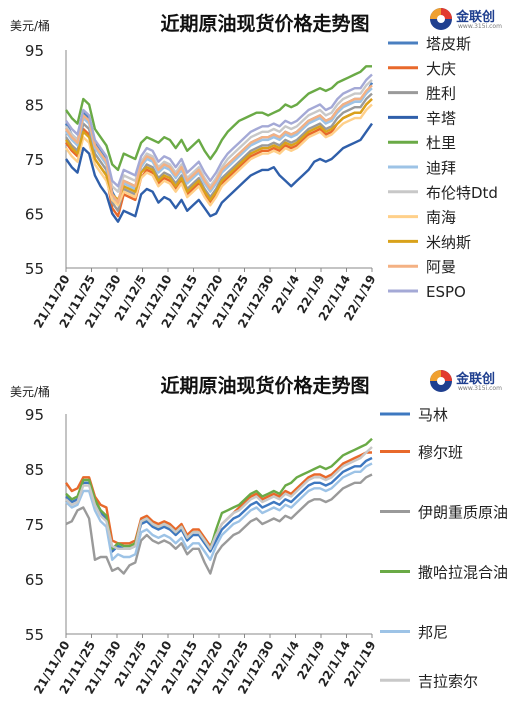 This screenshot has height=714, width=531. I want to click on legend-label: 吉拉索尔, so click(448, 681).